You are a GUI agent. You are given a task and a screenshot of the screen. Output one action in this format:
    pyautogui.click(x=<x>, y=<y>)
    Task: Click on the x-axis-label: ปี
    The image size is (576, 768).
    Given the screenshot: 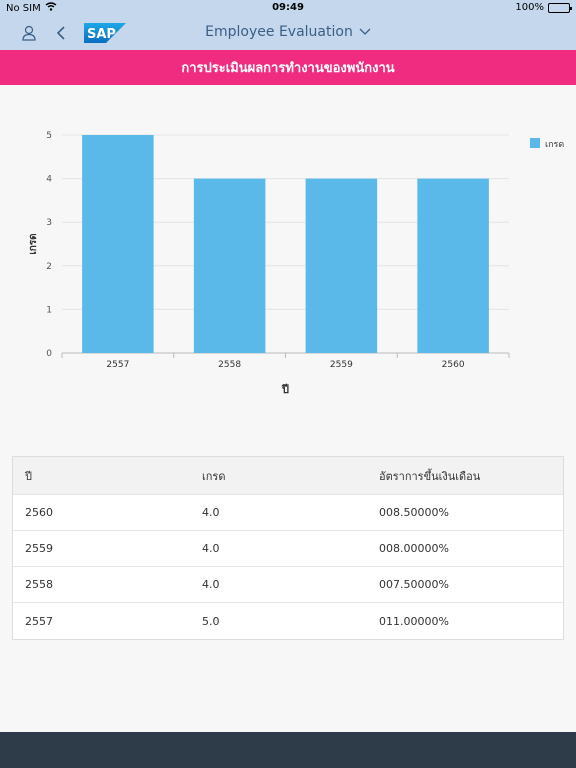 What is the action you would take?
    pyautogui.click(x=285, y=389)
    